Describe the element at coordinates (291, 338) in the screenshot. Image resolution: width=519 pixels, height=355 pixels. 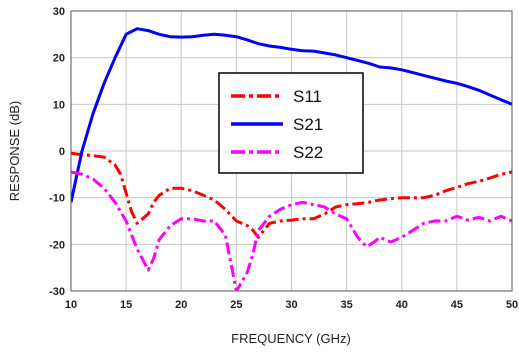
I see `x-axis-label: FREQUENCY (GHz)` at that location.